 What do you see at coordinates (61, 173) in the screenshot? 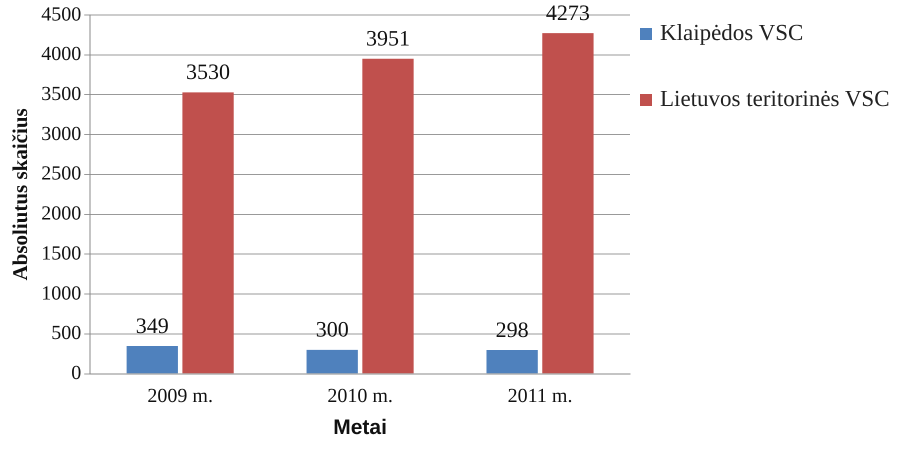
I see `y-tick-label: 2500` at bounding box center [61, 173].